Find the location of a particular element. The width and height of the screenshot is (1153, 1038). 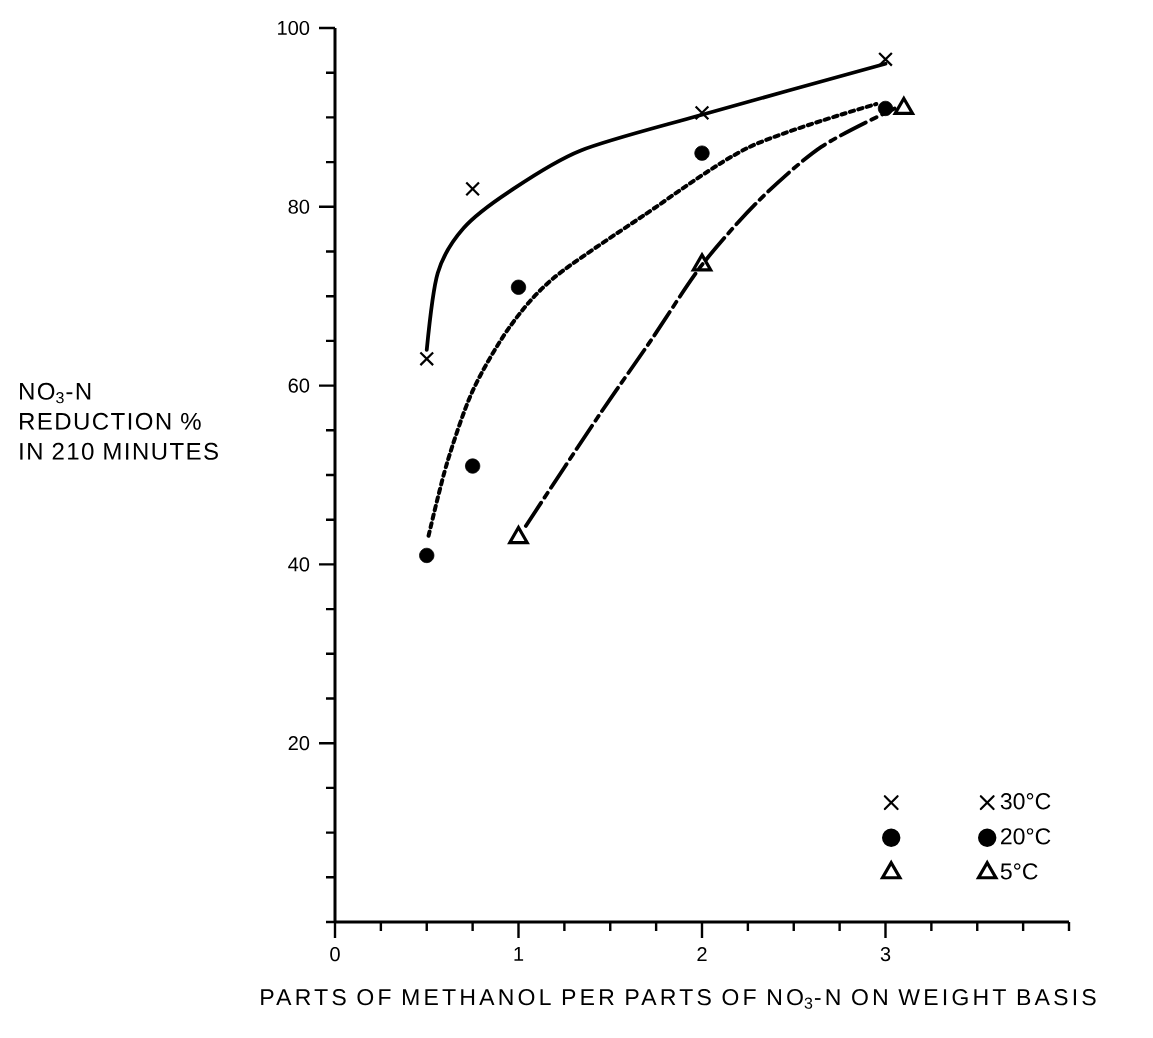

y-axis-title: NO$_{3}$-N REDUCTION % IN 210 MINUTES is located at coordinates (119, 421).